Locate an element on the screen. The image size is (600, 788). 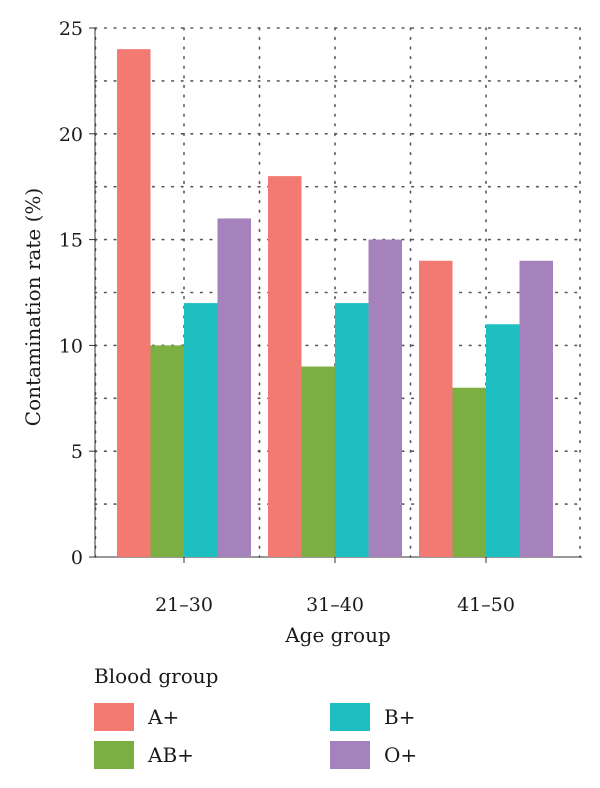
legend-item: AB+ is located at coordinates (144, 755).